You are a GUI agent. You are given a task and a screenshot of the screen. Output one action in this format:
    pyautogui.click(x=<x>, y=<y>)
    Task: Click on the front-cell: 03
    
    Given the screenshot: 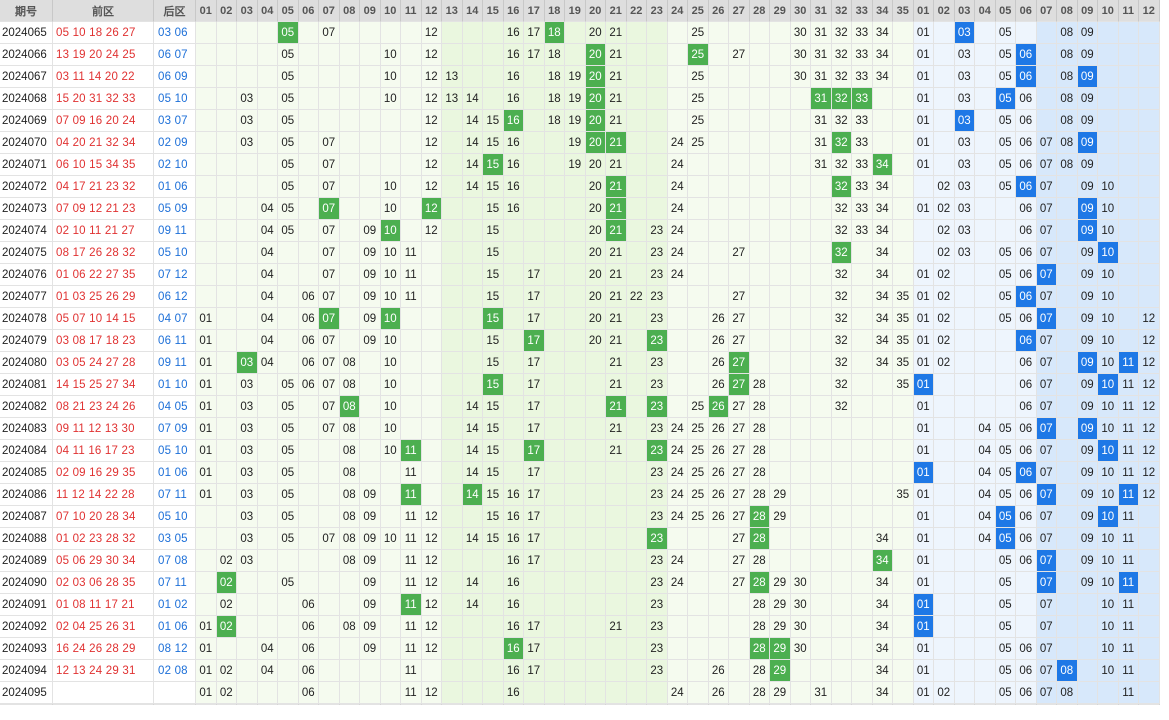 What is the action you would take?
    pyautogui.click(x=247, y=429)
    